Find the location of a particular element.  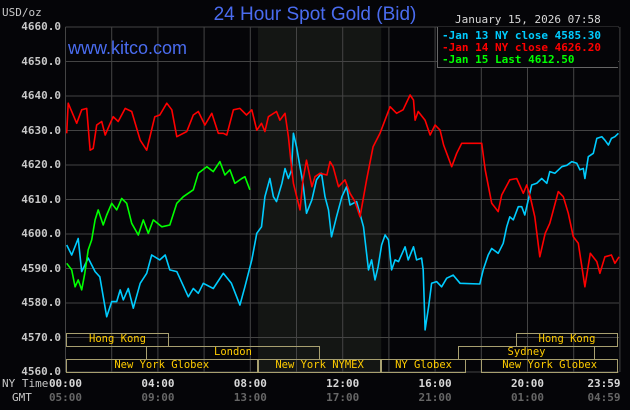

session-sydney: Sydney is located at coordinates (526, 353).